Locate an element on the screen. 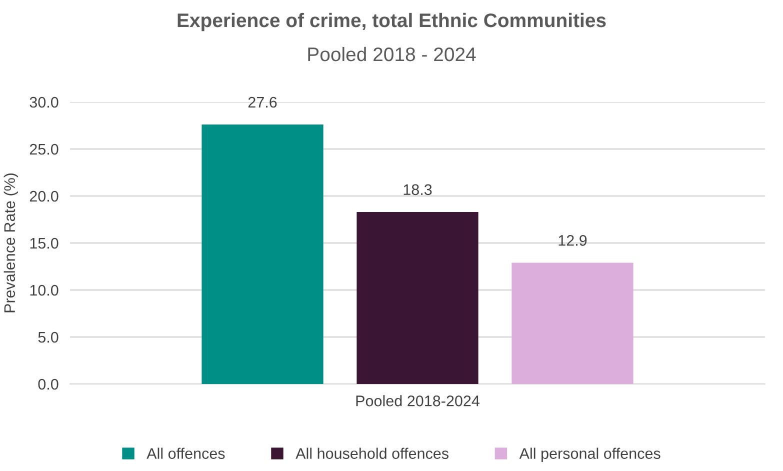  y-axis-title: Prevalence Rate (%) is located at coordinates (11, 242).